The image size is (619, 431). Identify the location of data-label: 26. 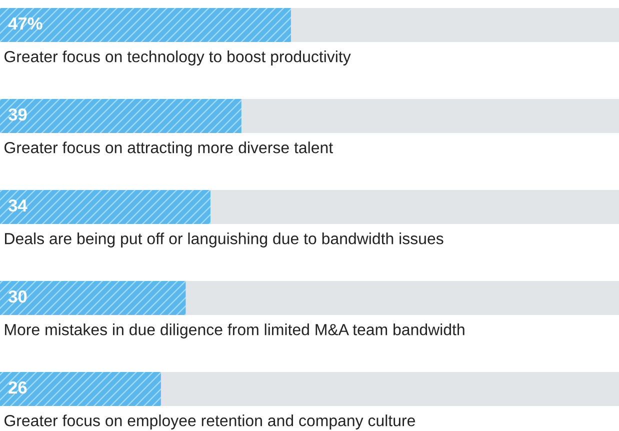
(17, 387).